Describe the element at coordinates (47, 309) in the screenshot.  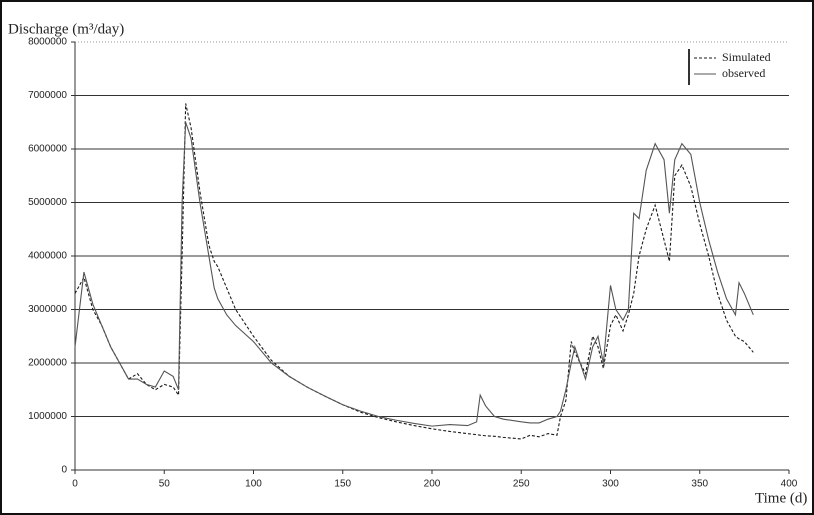
I see `y-tick-label: 3000000` at that location.